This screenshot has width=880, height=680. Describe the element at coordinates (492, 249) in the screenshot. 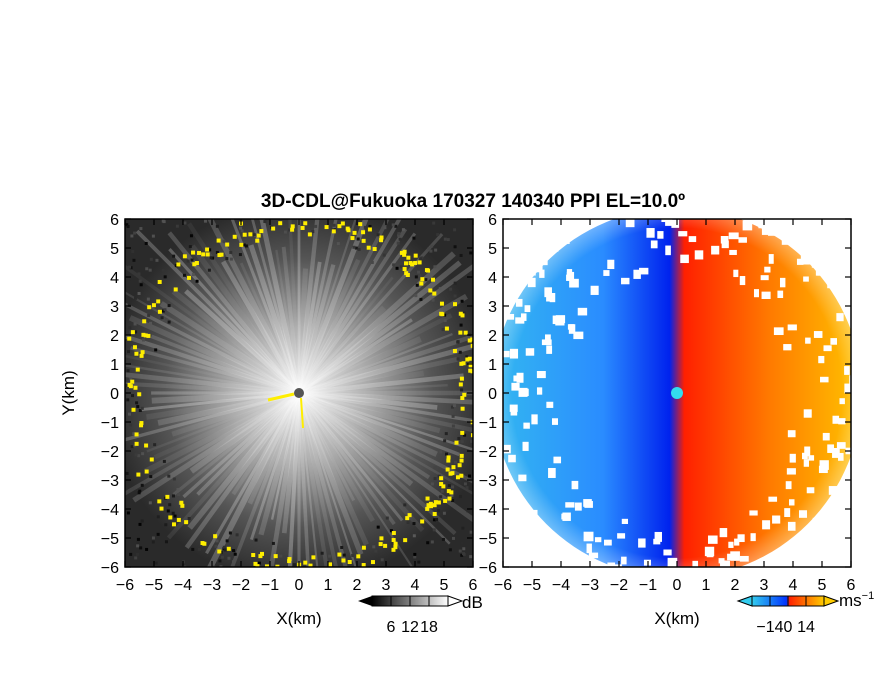

I see `right-ytick-label: 5` at that location.